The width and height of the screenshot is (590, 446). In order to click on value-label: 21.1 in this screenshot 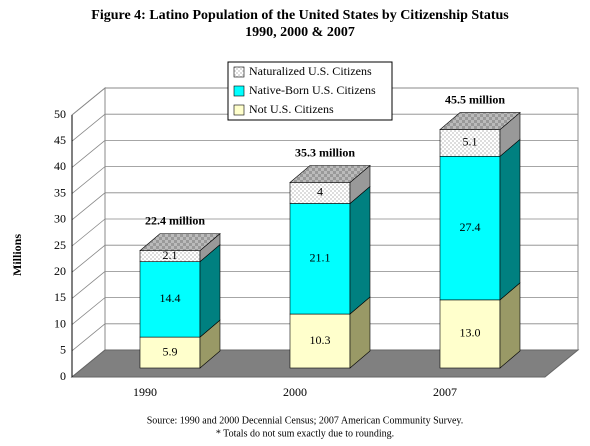, I will do `click(320, 257)`.